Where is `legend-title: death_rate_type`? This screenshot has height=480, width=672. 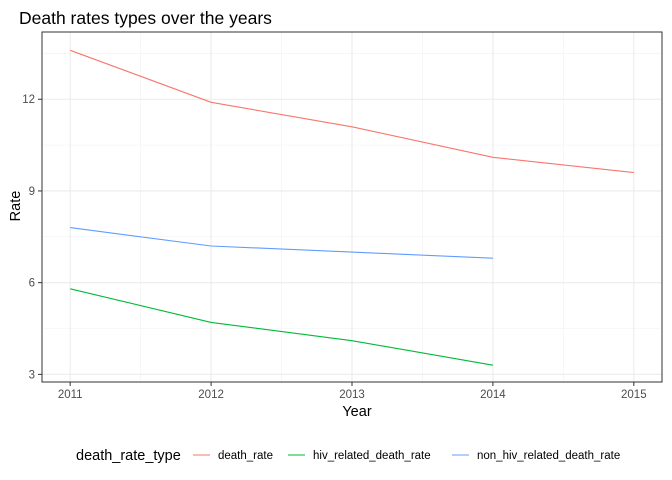 legend-title: death_rate_type is located at coordinates (128, 456).